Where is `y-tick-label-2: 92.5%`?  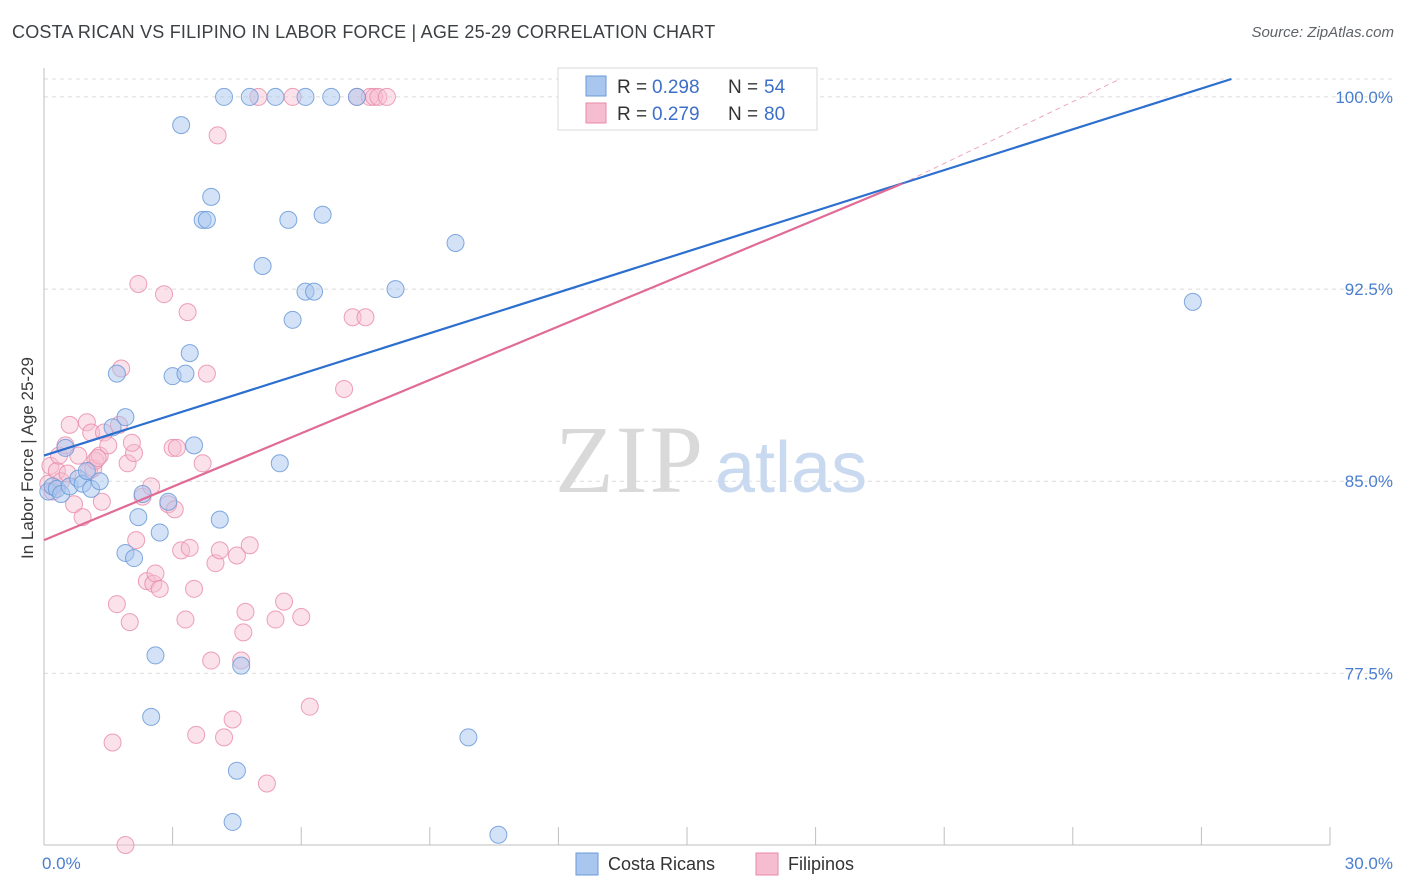
y-tick-label-2: 92.5% is located at coordinates (1369, 289).